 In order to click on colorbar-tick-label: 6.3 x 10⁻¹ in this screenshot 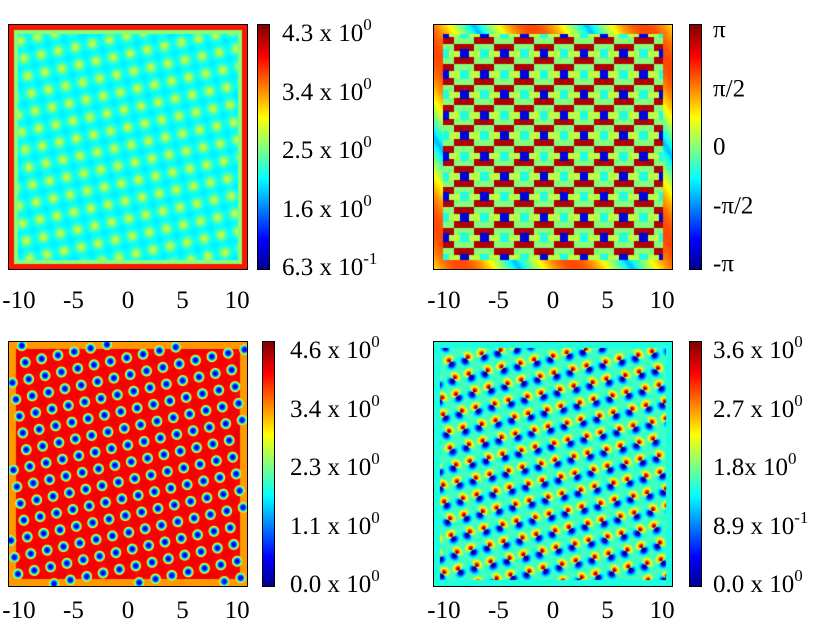, I will do `click(329, 264)`.